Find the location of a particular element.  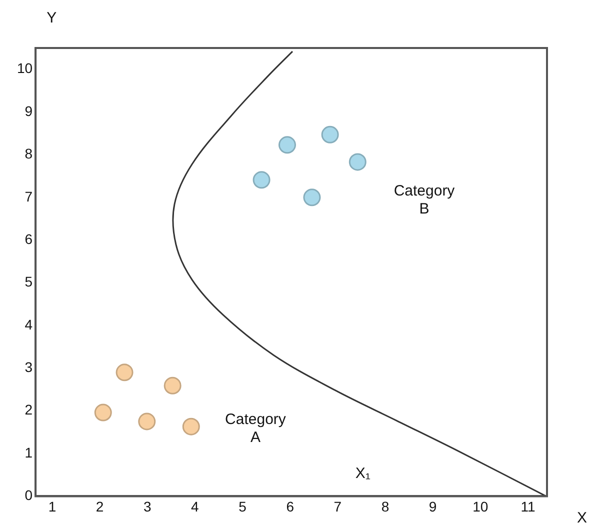

x-tick-label: 6 is located at coordinates (290, 506).